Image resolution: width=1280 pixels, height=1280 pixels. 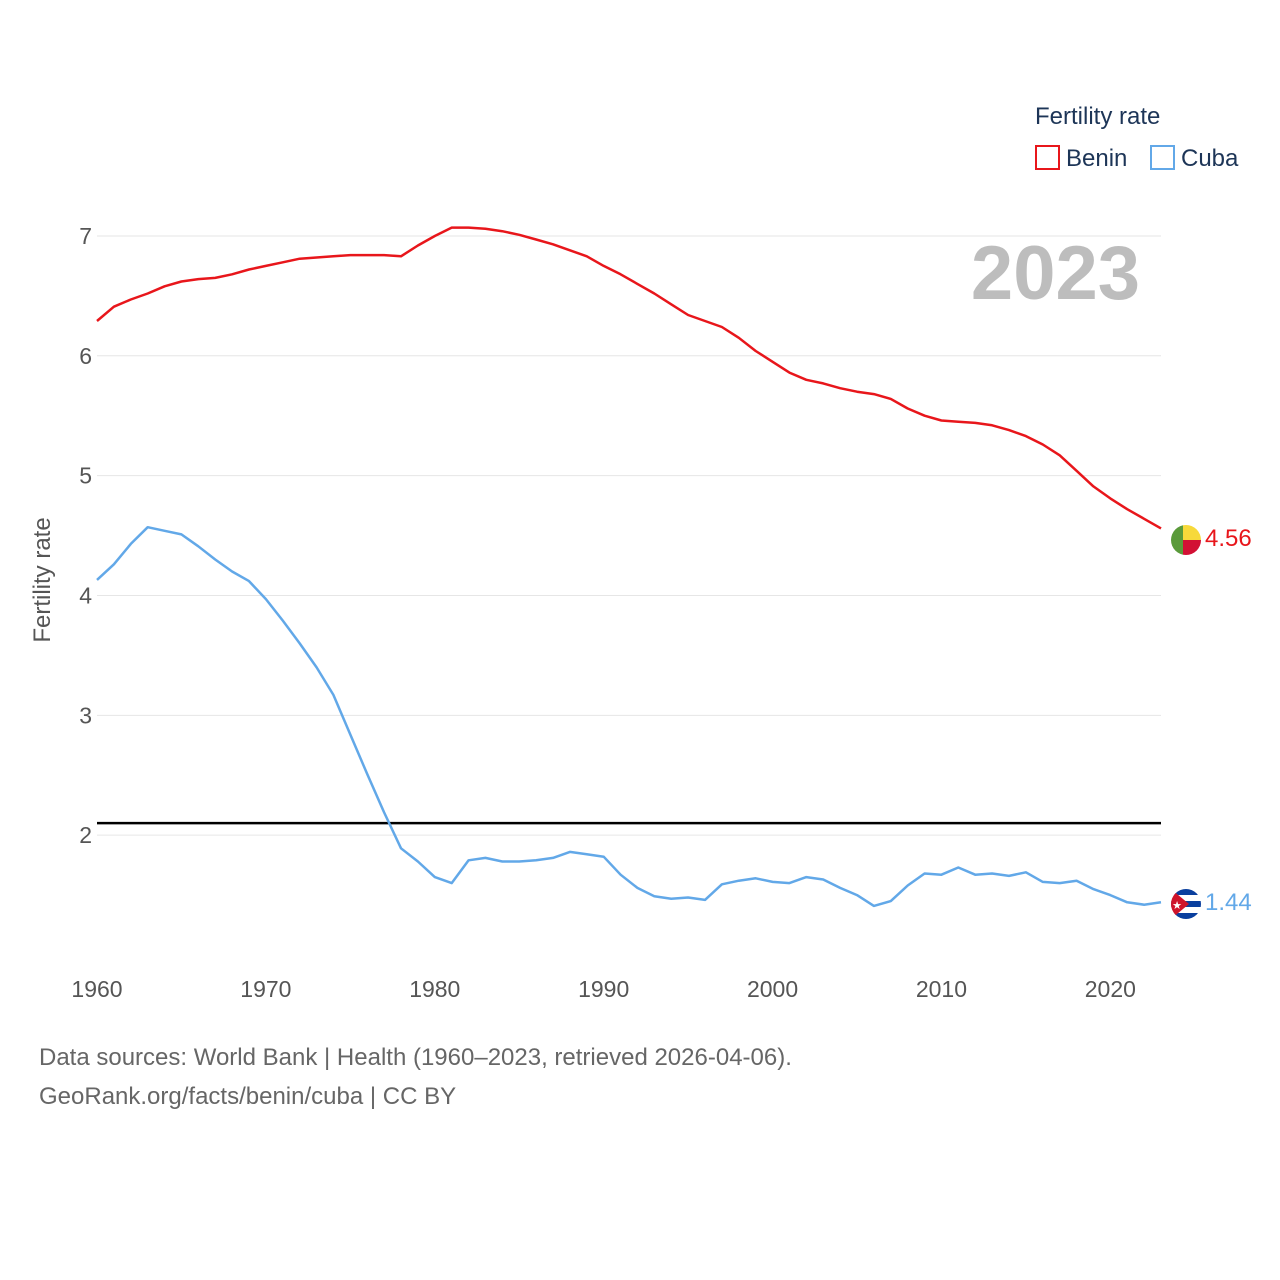 I want to click on legend-label-benin: Benin, so click(x=1096, y=158).